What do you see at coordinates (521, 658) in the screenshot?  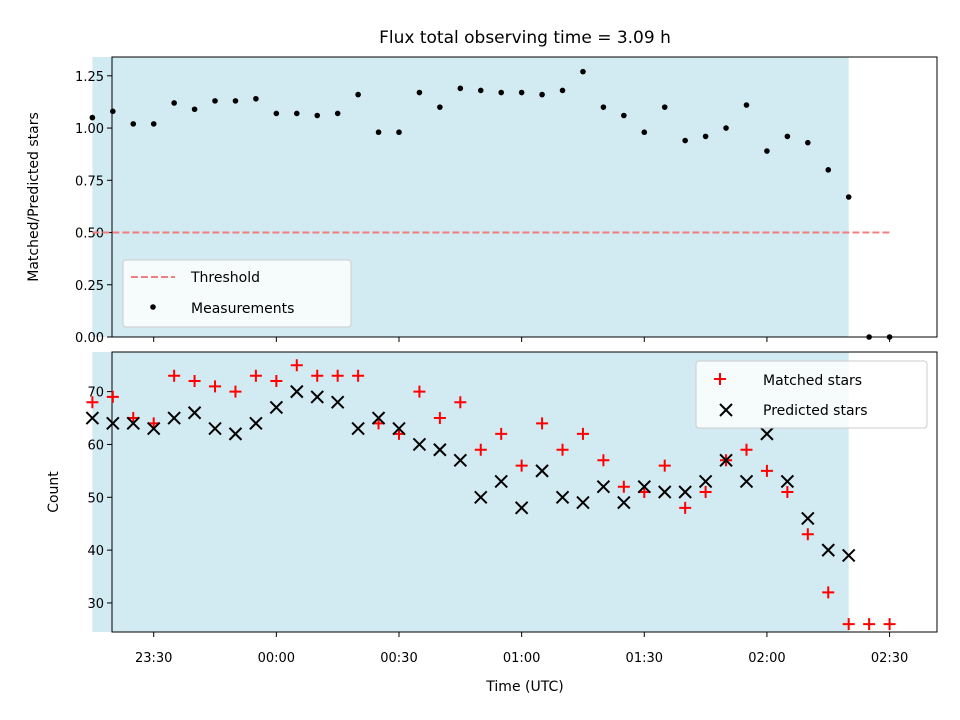 I see `x-tick-label: 01:00` at bounding box center [521, 658].